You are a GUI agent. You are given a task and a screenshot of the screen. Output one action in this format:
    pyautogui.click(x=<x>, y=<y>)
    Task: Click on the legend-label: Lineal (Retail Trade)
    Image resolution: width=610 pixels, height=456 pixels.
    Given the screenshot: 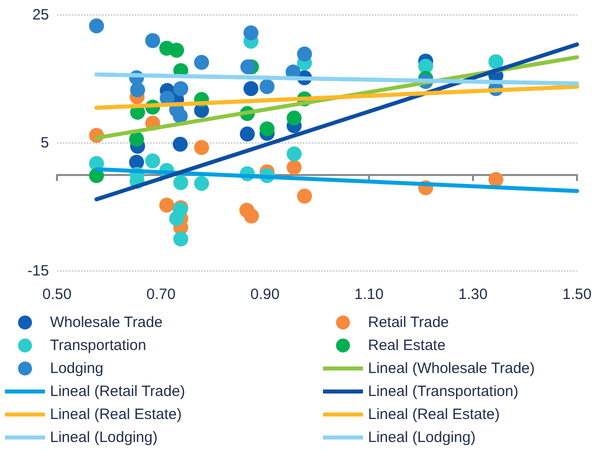 What is the action you would take?
    pyautogui.click(x=118, y=391)
    